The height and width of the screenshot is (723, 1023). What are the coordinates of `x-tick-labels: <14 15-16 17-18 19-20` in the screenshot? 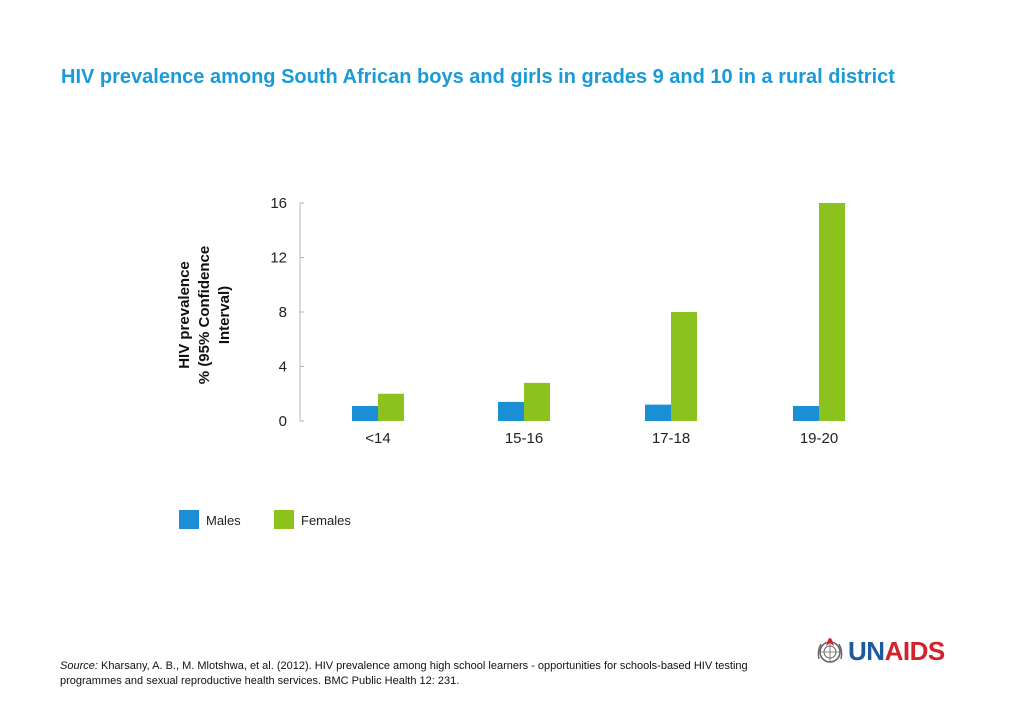 It's located at (601, 438).